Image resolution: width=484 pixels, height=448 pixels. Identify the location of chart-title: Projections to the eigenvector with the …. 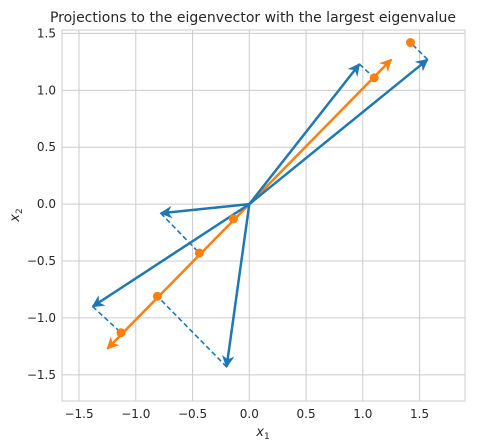
(253, 18).